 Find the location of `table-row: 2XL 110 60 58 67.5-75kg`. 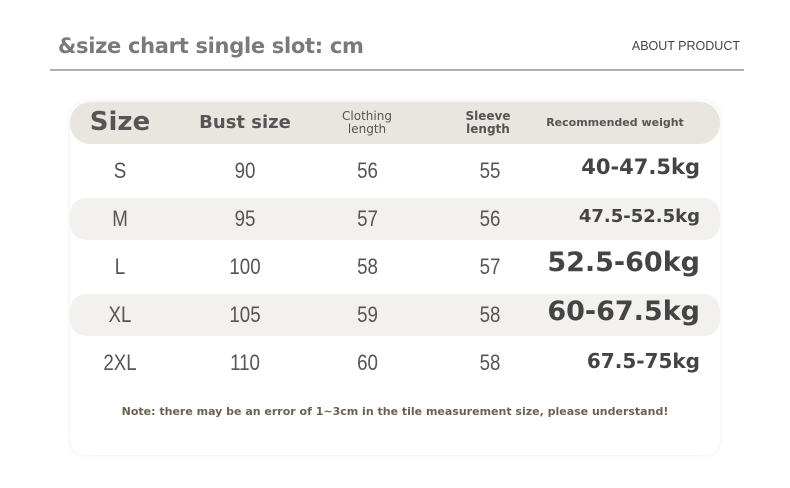

table-row: 2XL 110 60 58 67.5-75kg is located at coordinates (395, 363).